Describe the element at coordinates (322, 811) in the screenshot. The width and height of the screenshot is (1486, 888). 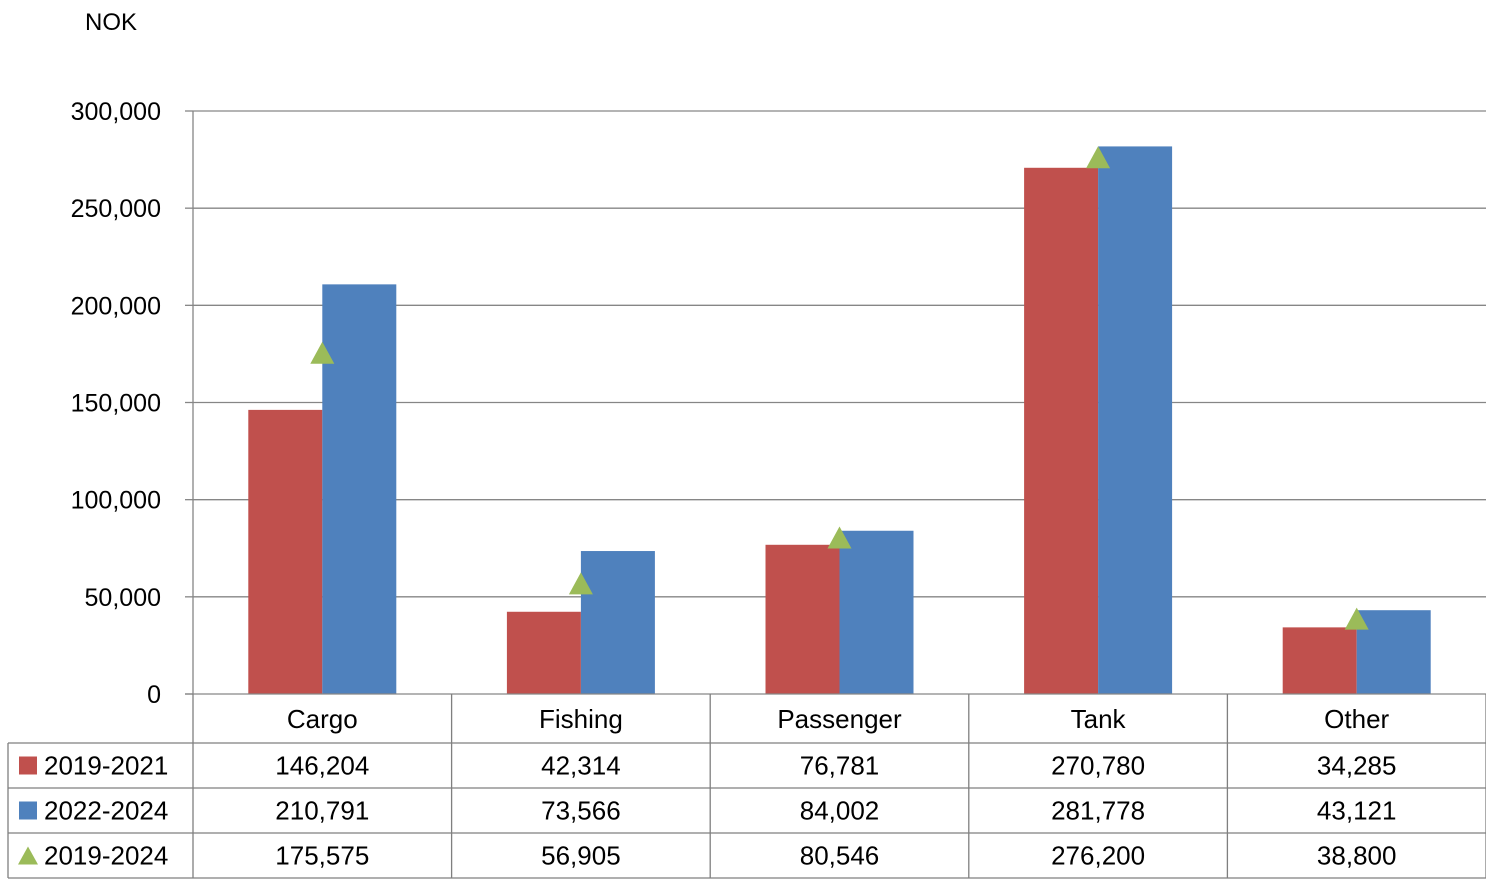
I see `table-cell-value: 210,791` at that location.